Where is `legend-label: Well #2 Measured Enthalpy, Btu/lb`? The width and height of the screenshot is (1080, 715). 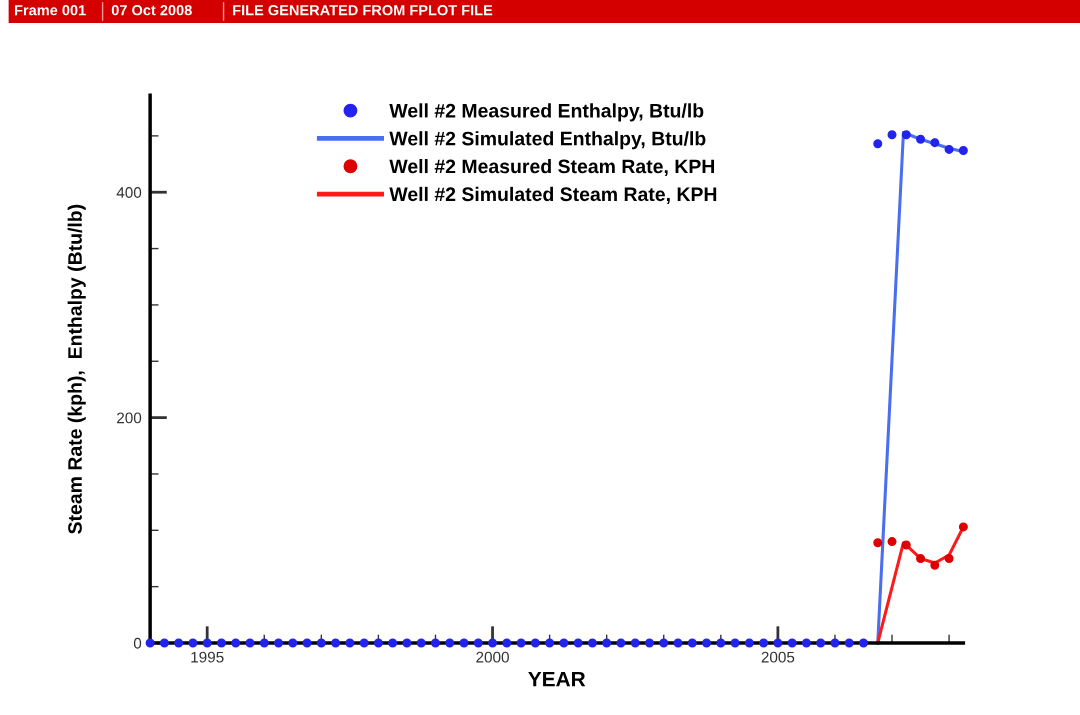
legend-label: Well #2 Measured Enthalpy, Btu/lb is located at coordinates (546, 112).